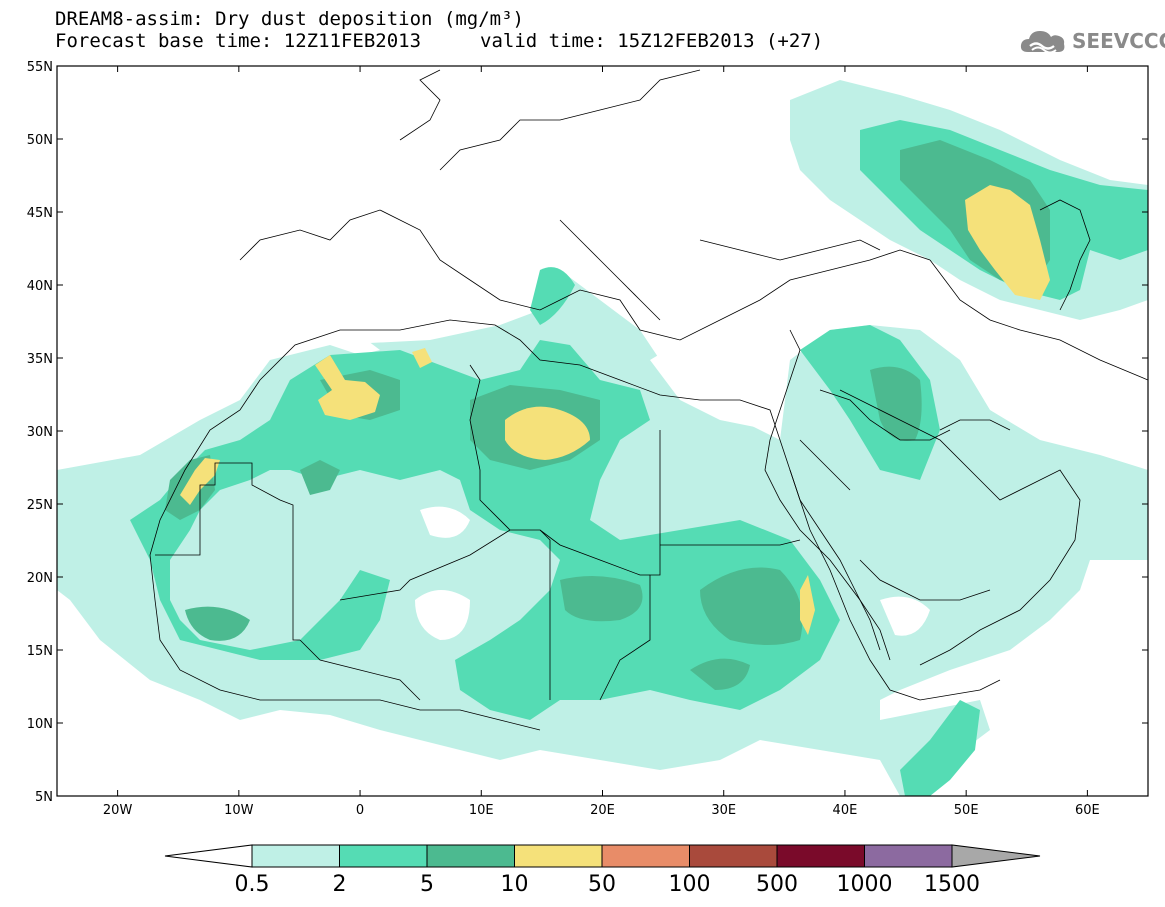 The width and height of the screenshot is (1165, 907). What do you see at coordinates (360, 810) in the screenshot?
I see `longitude-label: 0` at bounding box center [360, 810].